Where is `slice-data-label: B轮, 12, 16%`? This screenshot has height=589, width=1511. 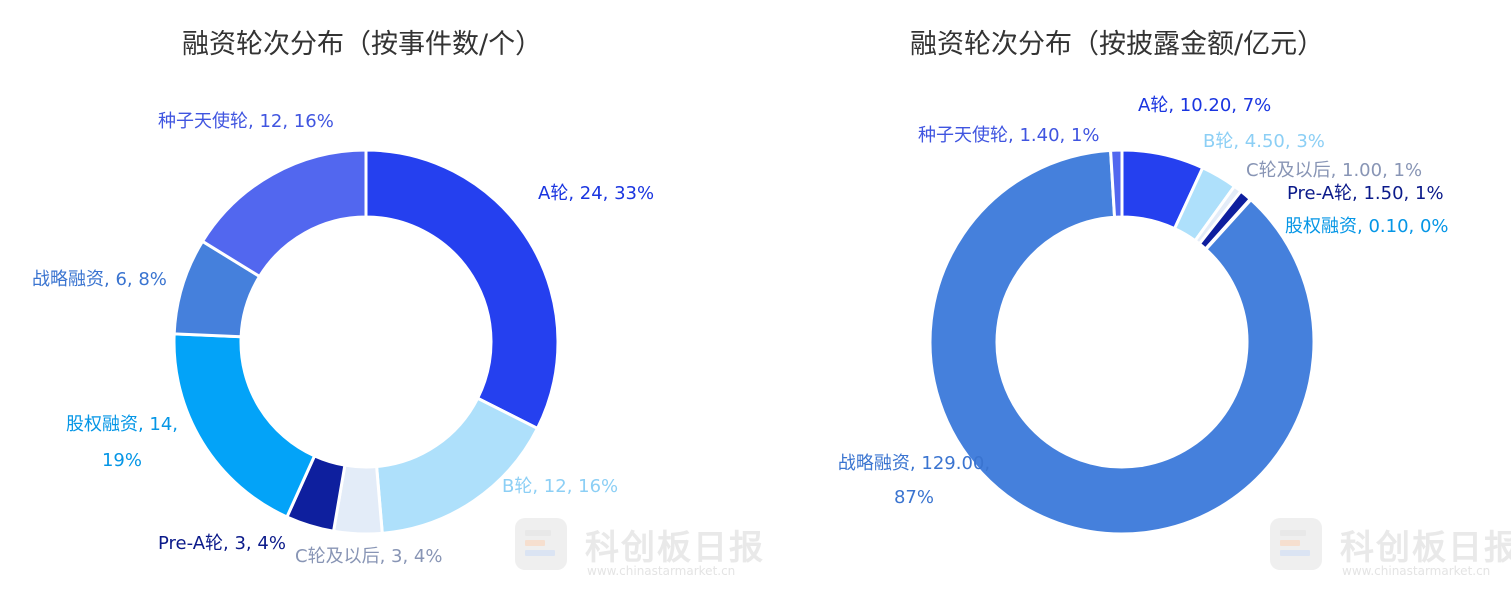
slice-data-label: B轮, 12, 16% is located at coordinates (560, 486).